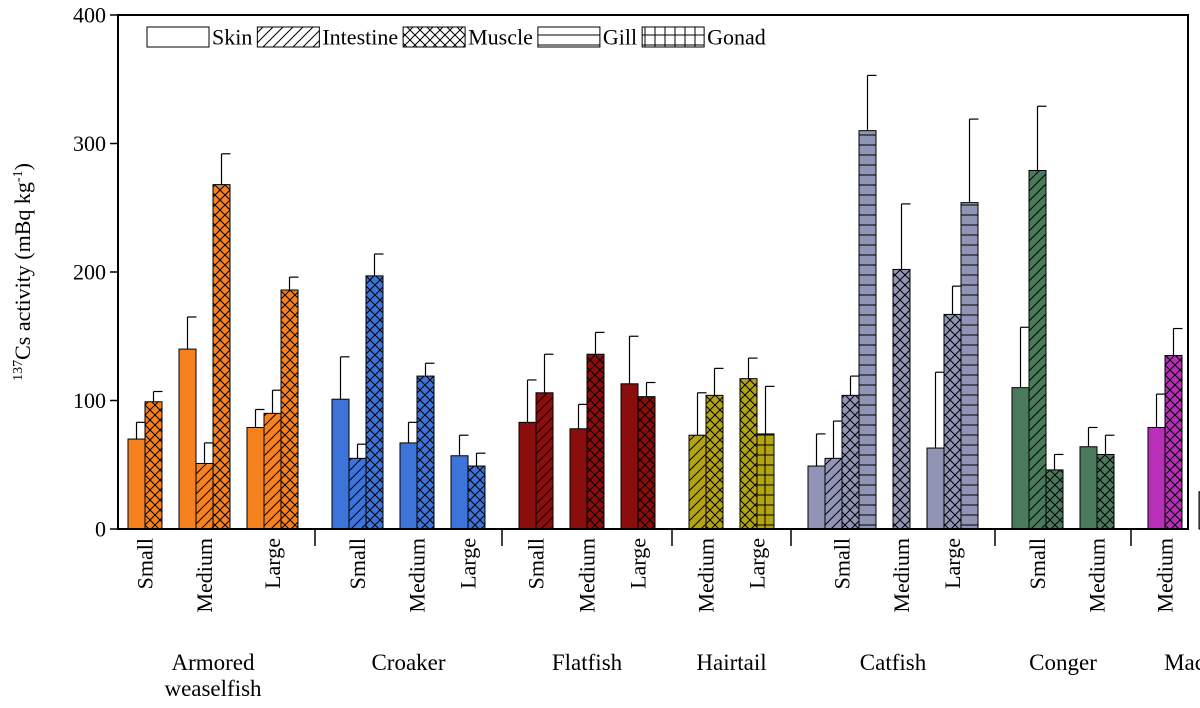  Describe the element at coordinates (1063, 662) in the screenshot. I see `species-label: Conger` at that location.